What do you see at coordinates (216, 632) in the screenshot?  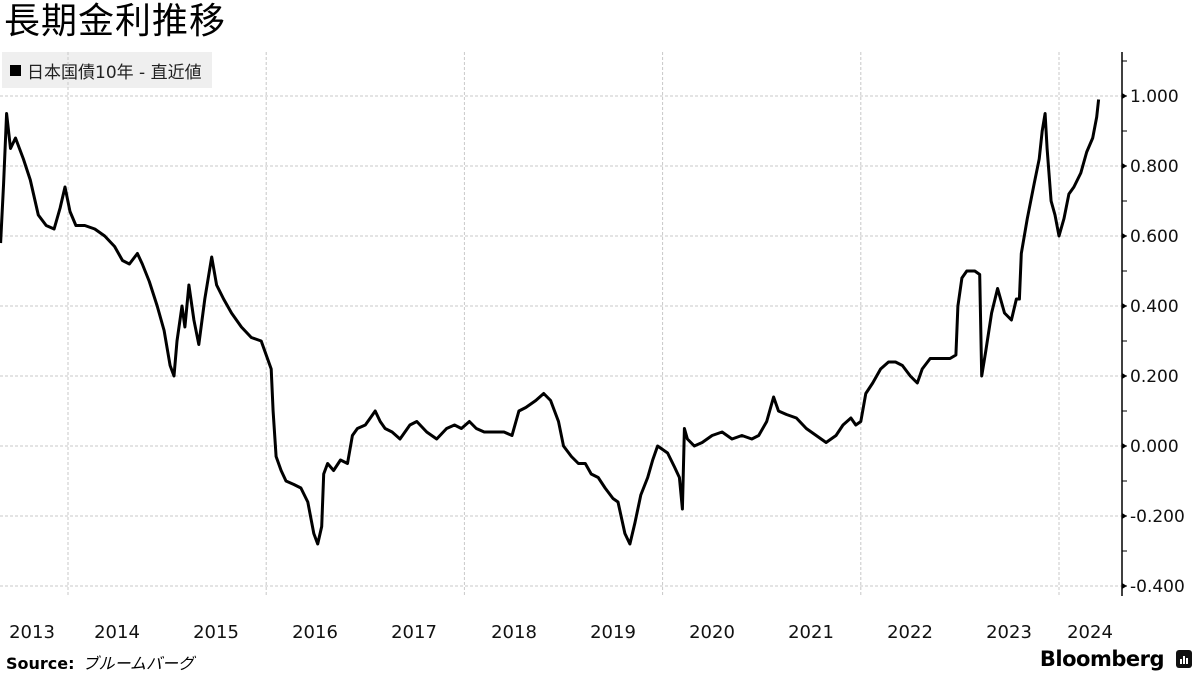 I see `x-tick-label: 2015` at bounding box center [216, 632].